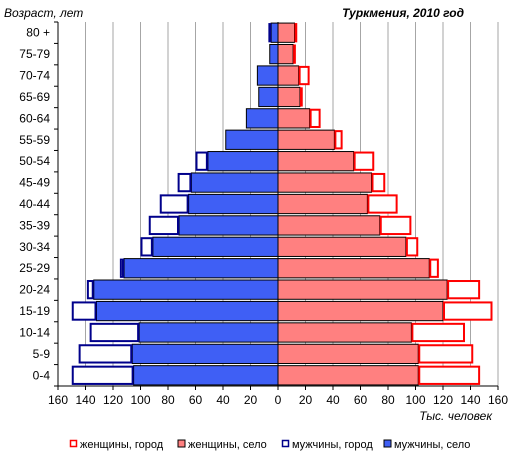 This screenshot has height=464, width=517. Describe the element at coordinates (251, 400) in the screenshot. I see `x-tick-label-7: 20` at that location.